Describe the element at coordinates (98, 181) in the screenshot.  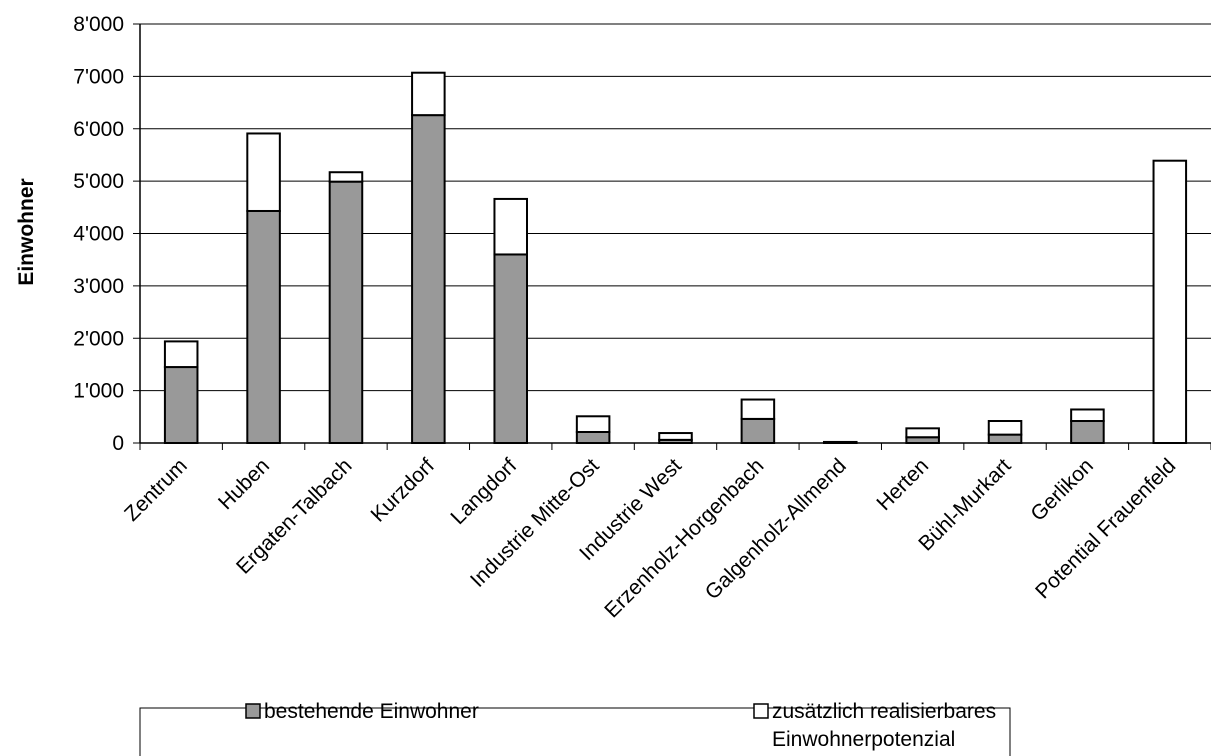
I see `y-tick-label: 5'000` at that location.